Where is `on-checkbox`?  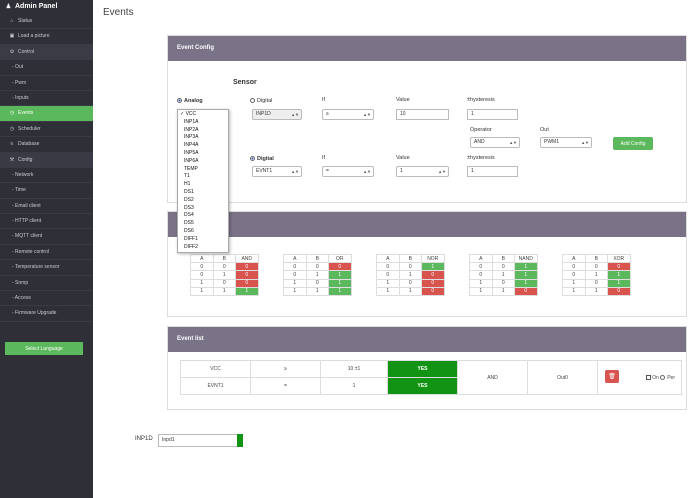
on-checkbox is located at coordinates (649, 377).